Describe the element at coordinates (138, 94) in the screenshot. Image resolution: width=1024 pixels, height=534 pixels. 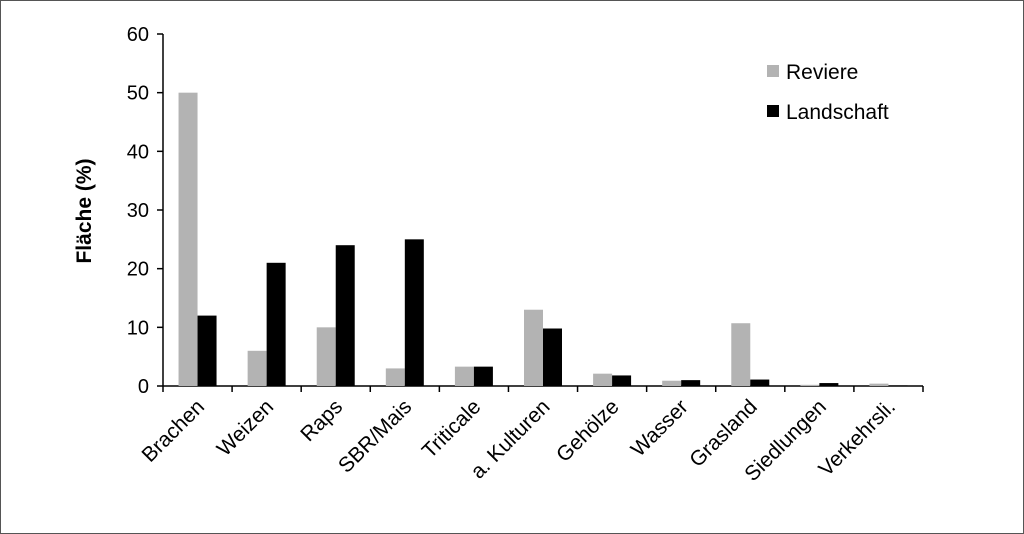
I see `y-tick-label: 50` at that location.